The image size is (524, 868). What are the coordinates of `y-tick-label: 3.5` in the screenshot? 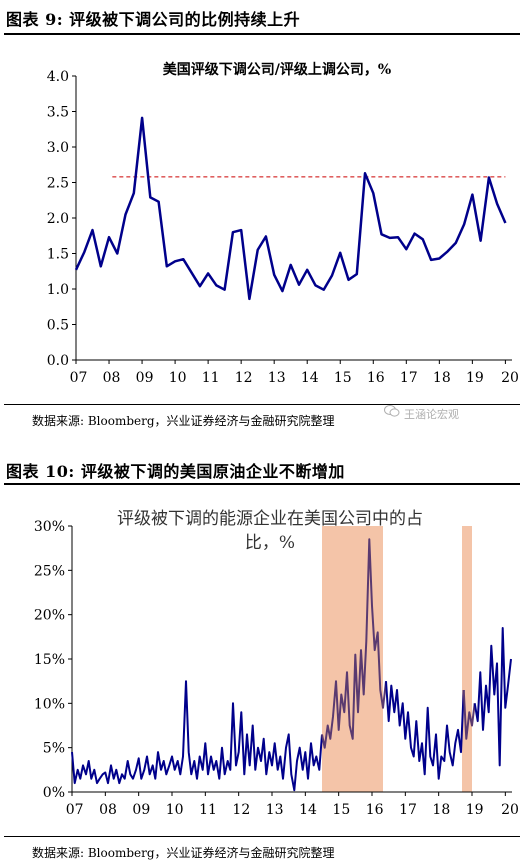 It's located at (58, 113).